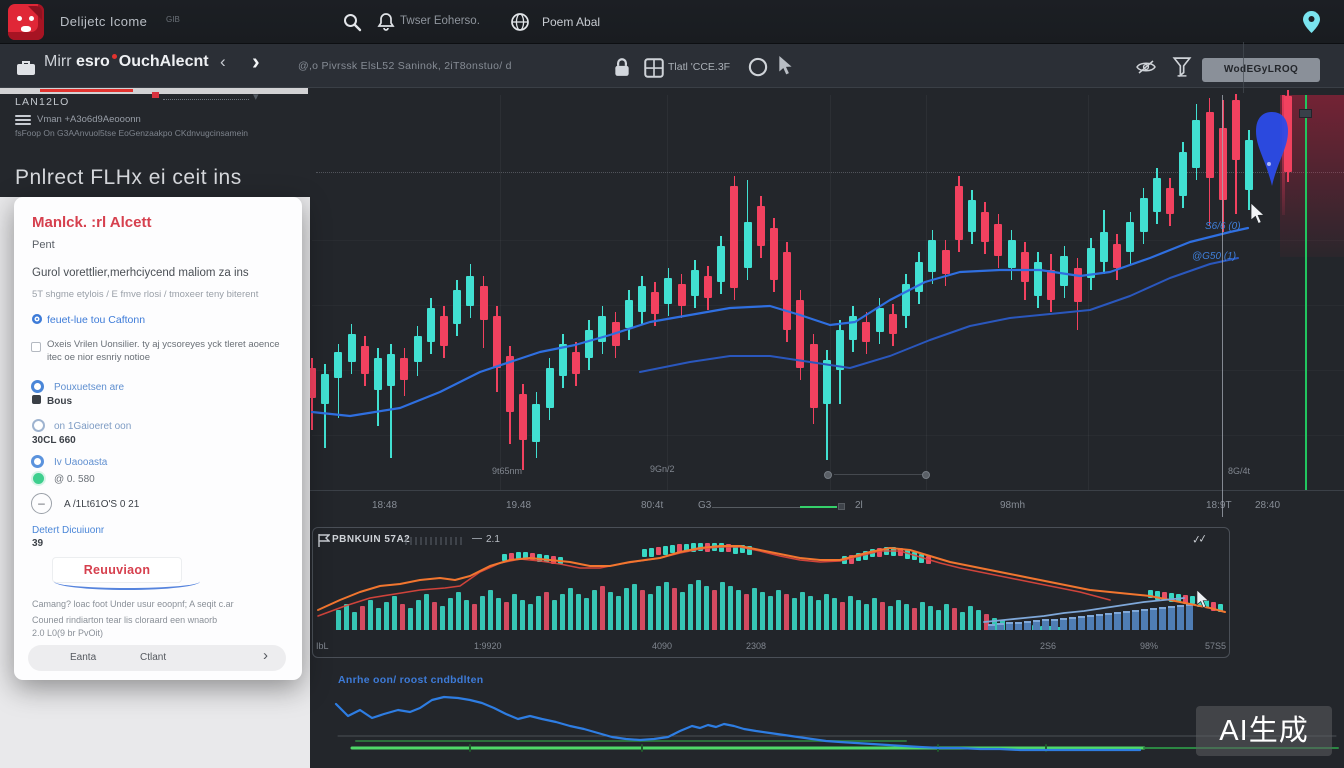 Image resolution: width=1344 pixels, height=768 pixels. What do you see at coordinates (841, 506) in the screenshot?
I see `axis-knob` at bounding box center [841, 506].